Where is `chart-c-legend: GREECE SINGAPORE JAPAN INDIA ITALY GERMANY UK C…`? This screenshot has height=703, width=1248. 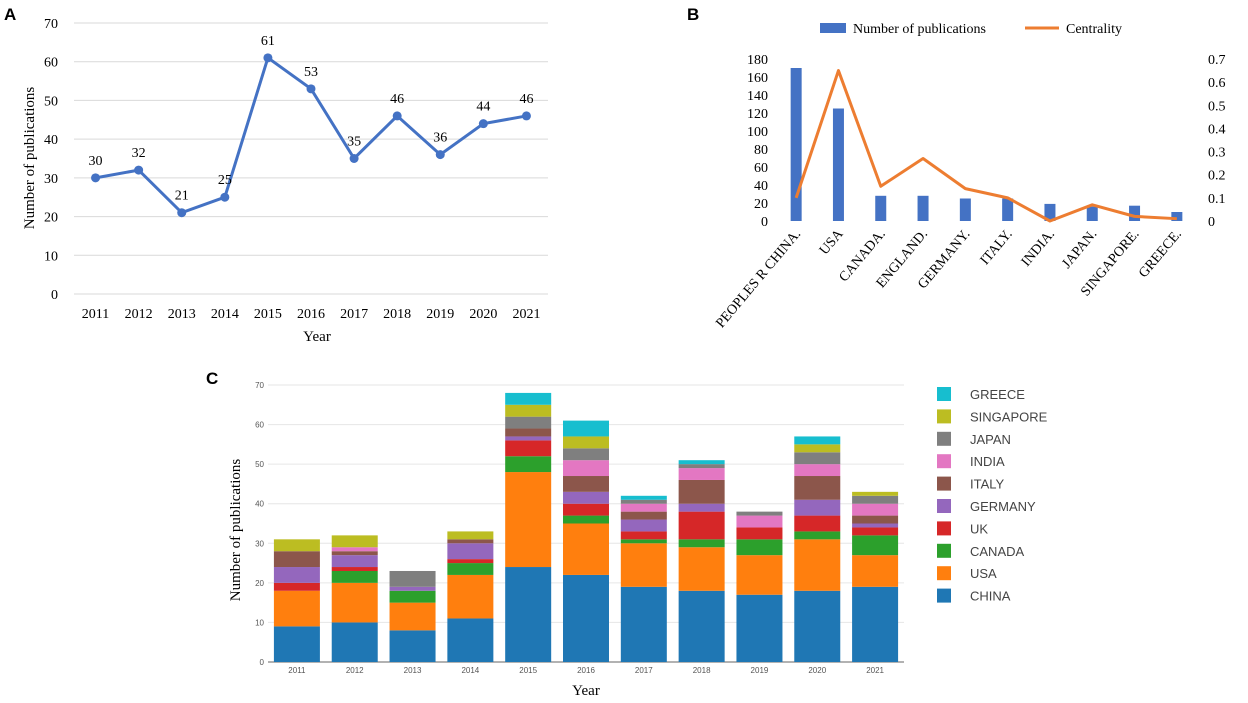
chart-c-legend: GREECE SINGAPORE JAPAN INDIA ITALY GERMANY UK C… is located at coordinates (992, 495).